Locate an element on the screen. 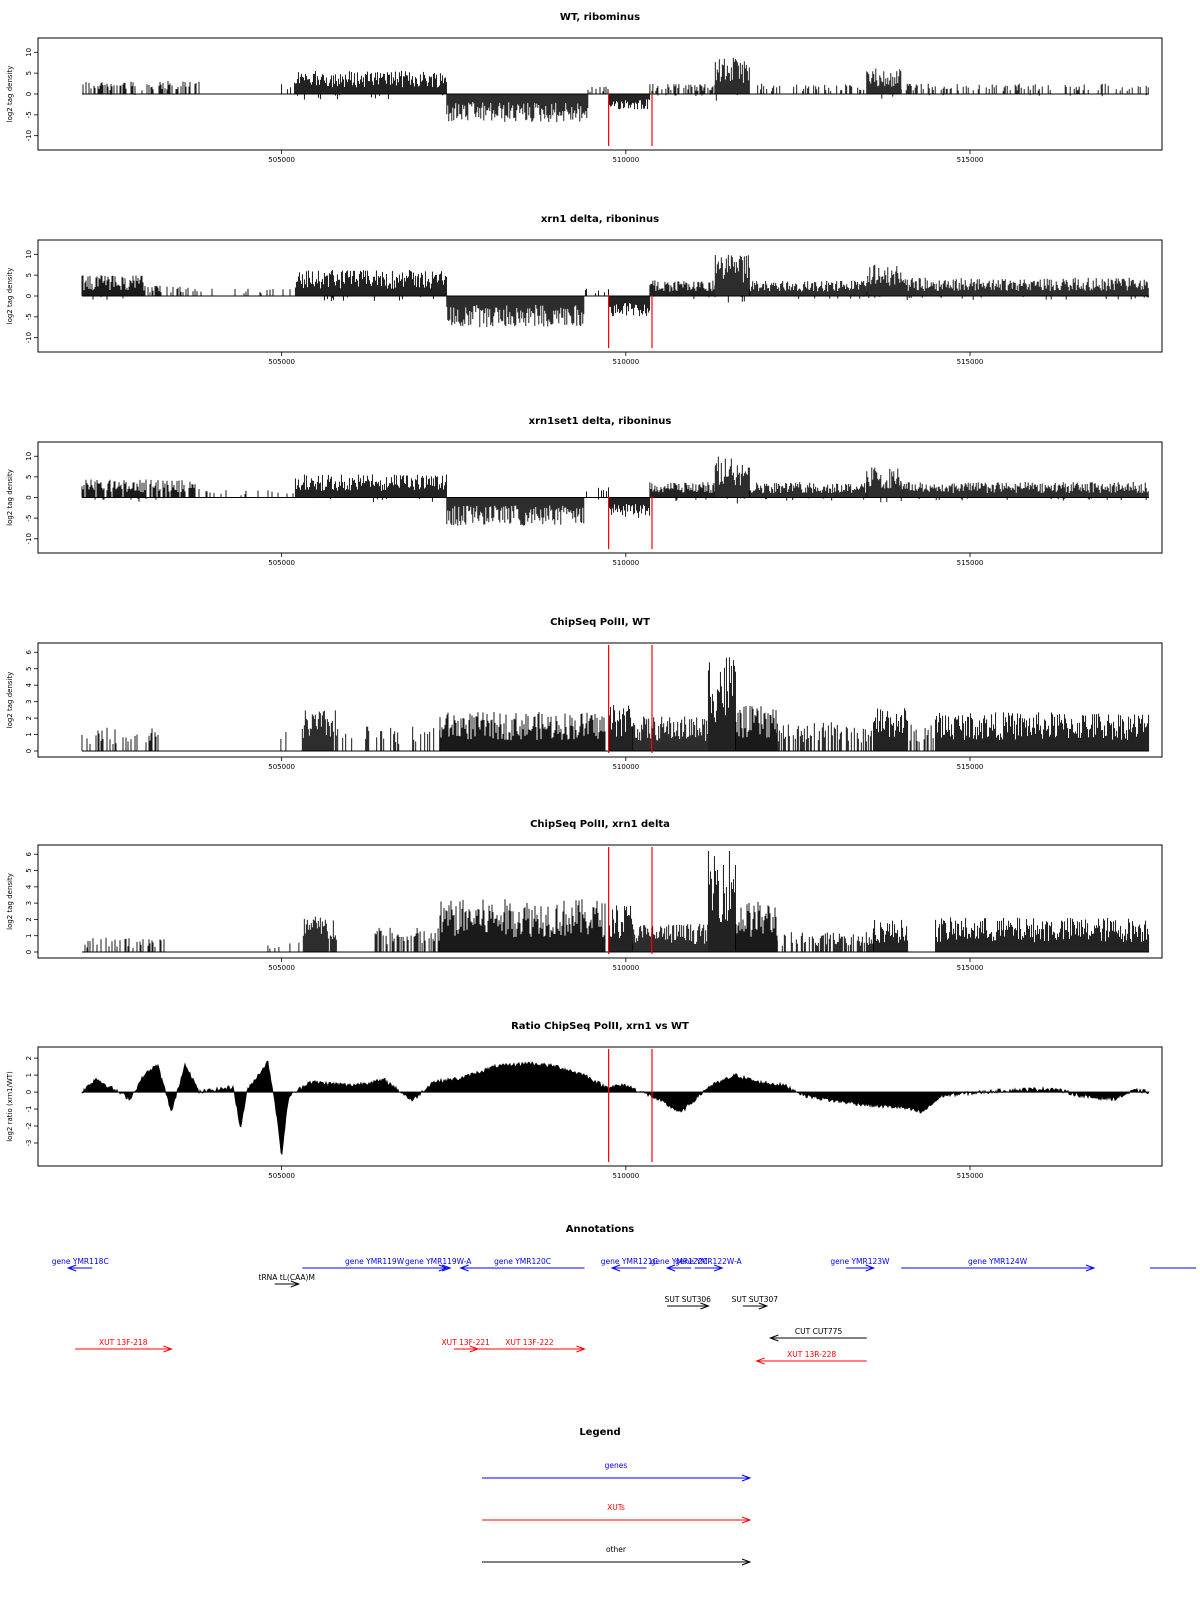 This screenshot has width=1200, height=1600. y-tick-label: -1 is located at coordinates (29, 1109).